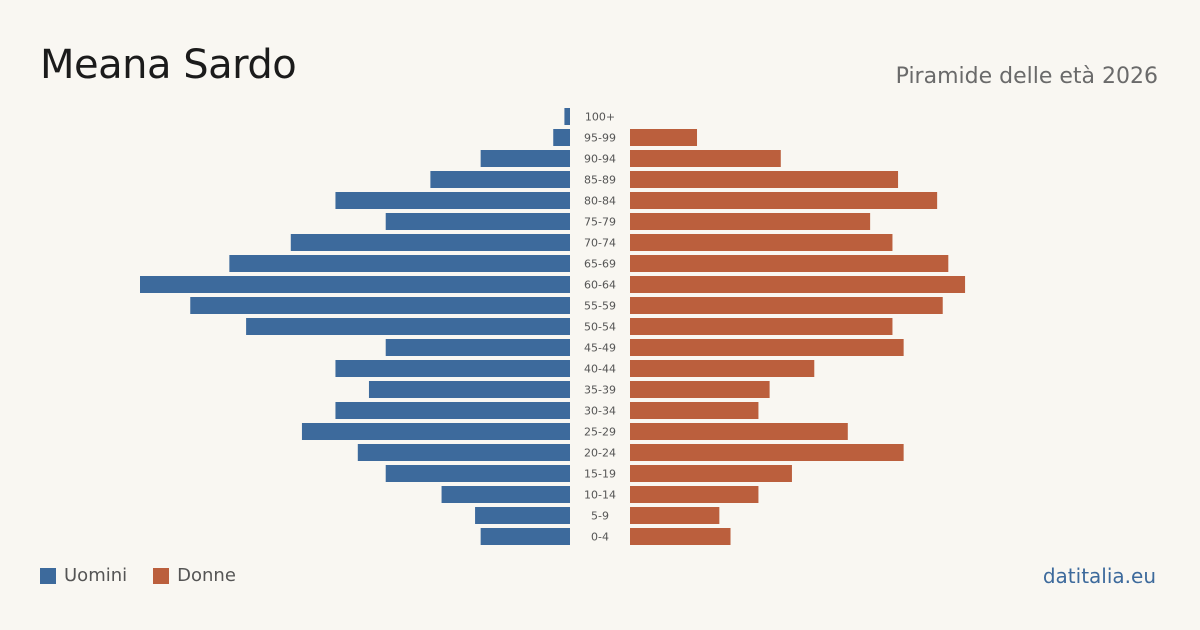 The image size is (1200, 630). Describe the element at coordinates (600, 432) in the screenshot. I see `age-label-25-29: 25-29` at that location.